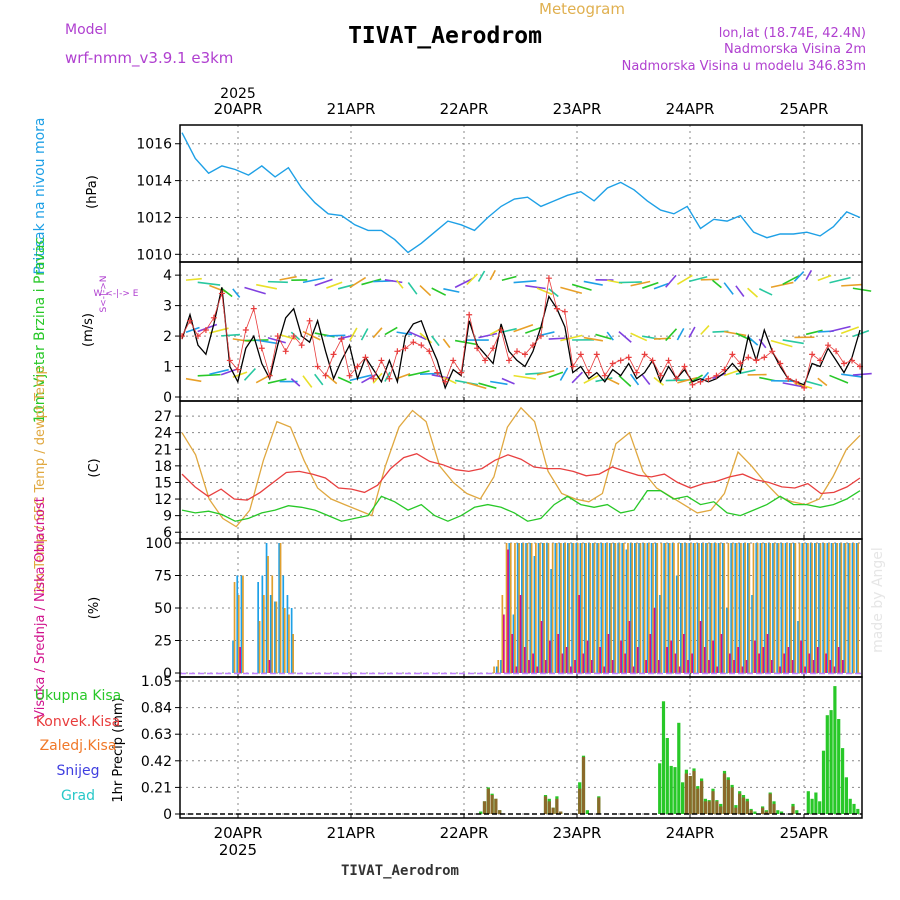  What do you see at coordinates (78, 722) in the screenshot?
I see `precip-legend-entry: Konvek.Kisa` at bounding box center [78, 722].